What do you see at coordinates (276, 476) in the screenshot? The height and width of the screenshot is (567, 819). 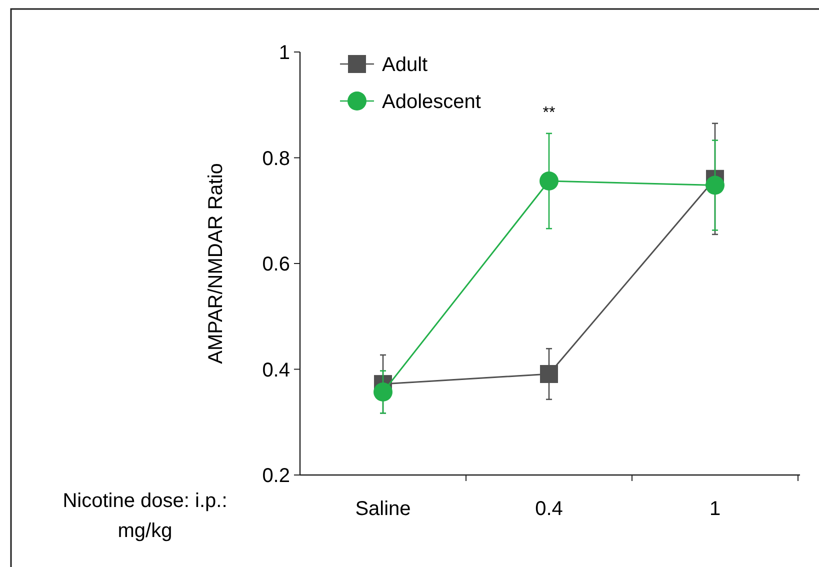 I see `y-tick-label: 0.2` at bounding box center [276, 476].